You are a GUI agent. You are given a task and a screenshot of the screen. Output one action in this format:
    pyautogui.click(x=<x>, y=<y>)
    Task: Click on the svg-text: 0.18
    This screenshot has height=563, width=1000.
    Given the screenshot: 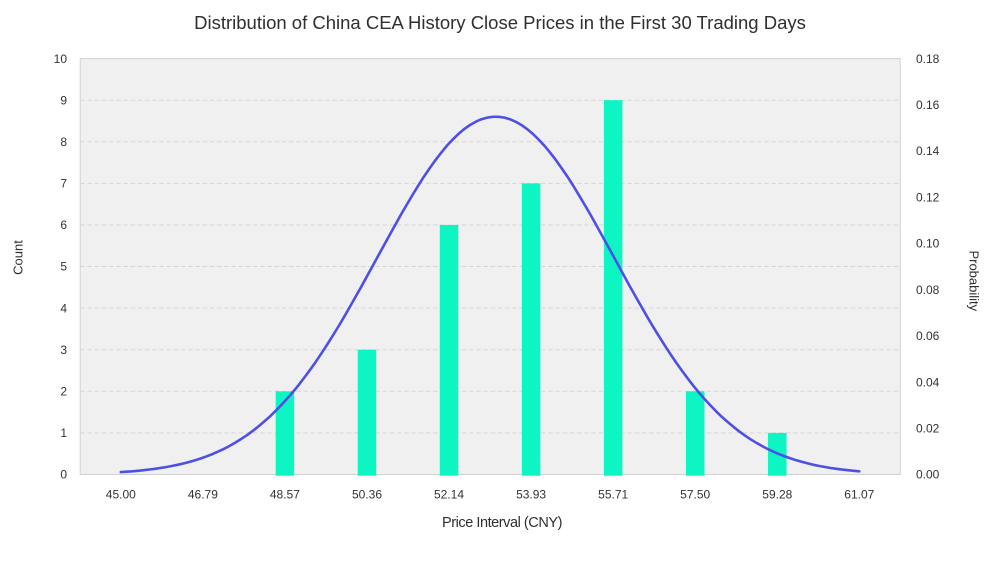 What is the action you would take?
    pyautogui.click(x=928, y=59)
    